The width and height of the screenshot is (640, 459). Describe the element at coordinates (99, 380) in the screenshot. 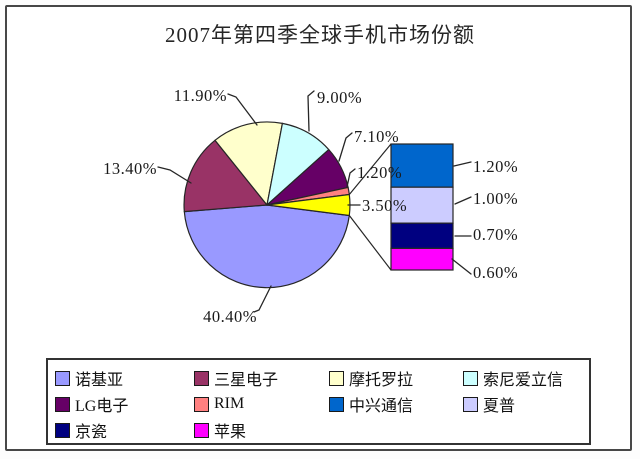

I see `legend-label: 诺基亚` at that location.